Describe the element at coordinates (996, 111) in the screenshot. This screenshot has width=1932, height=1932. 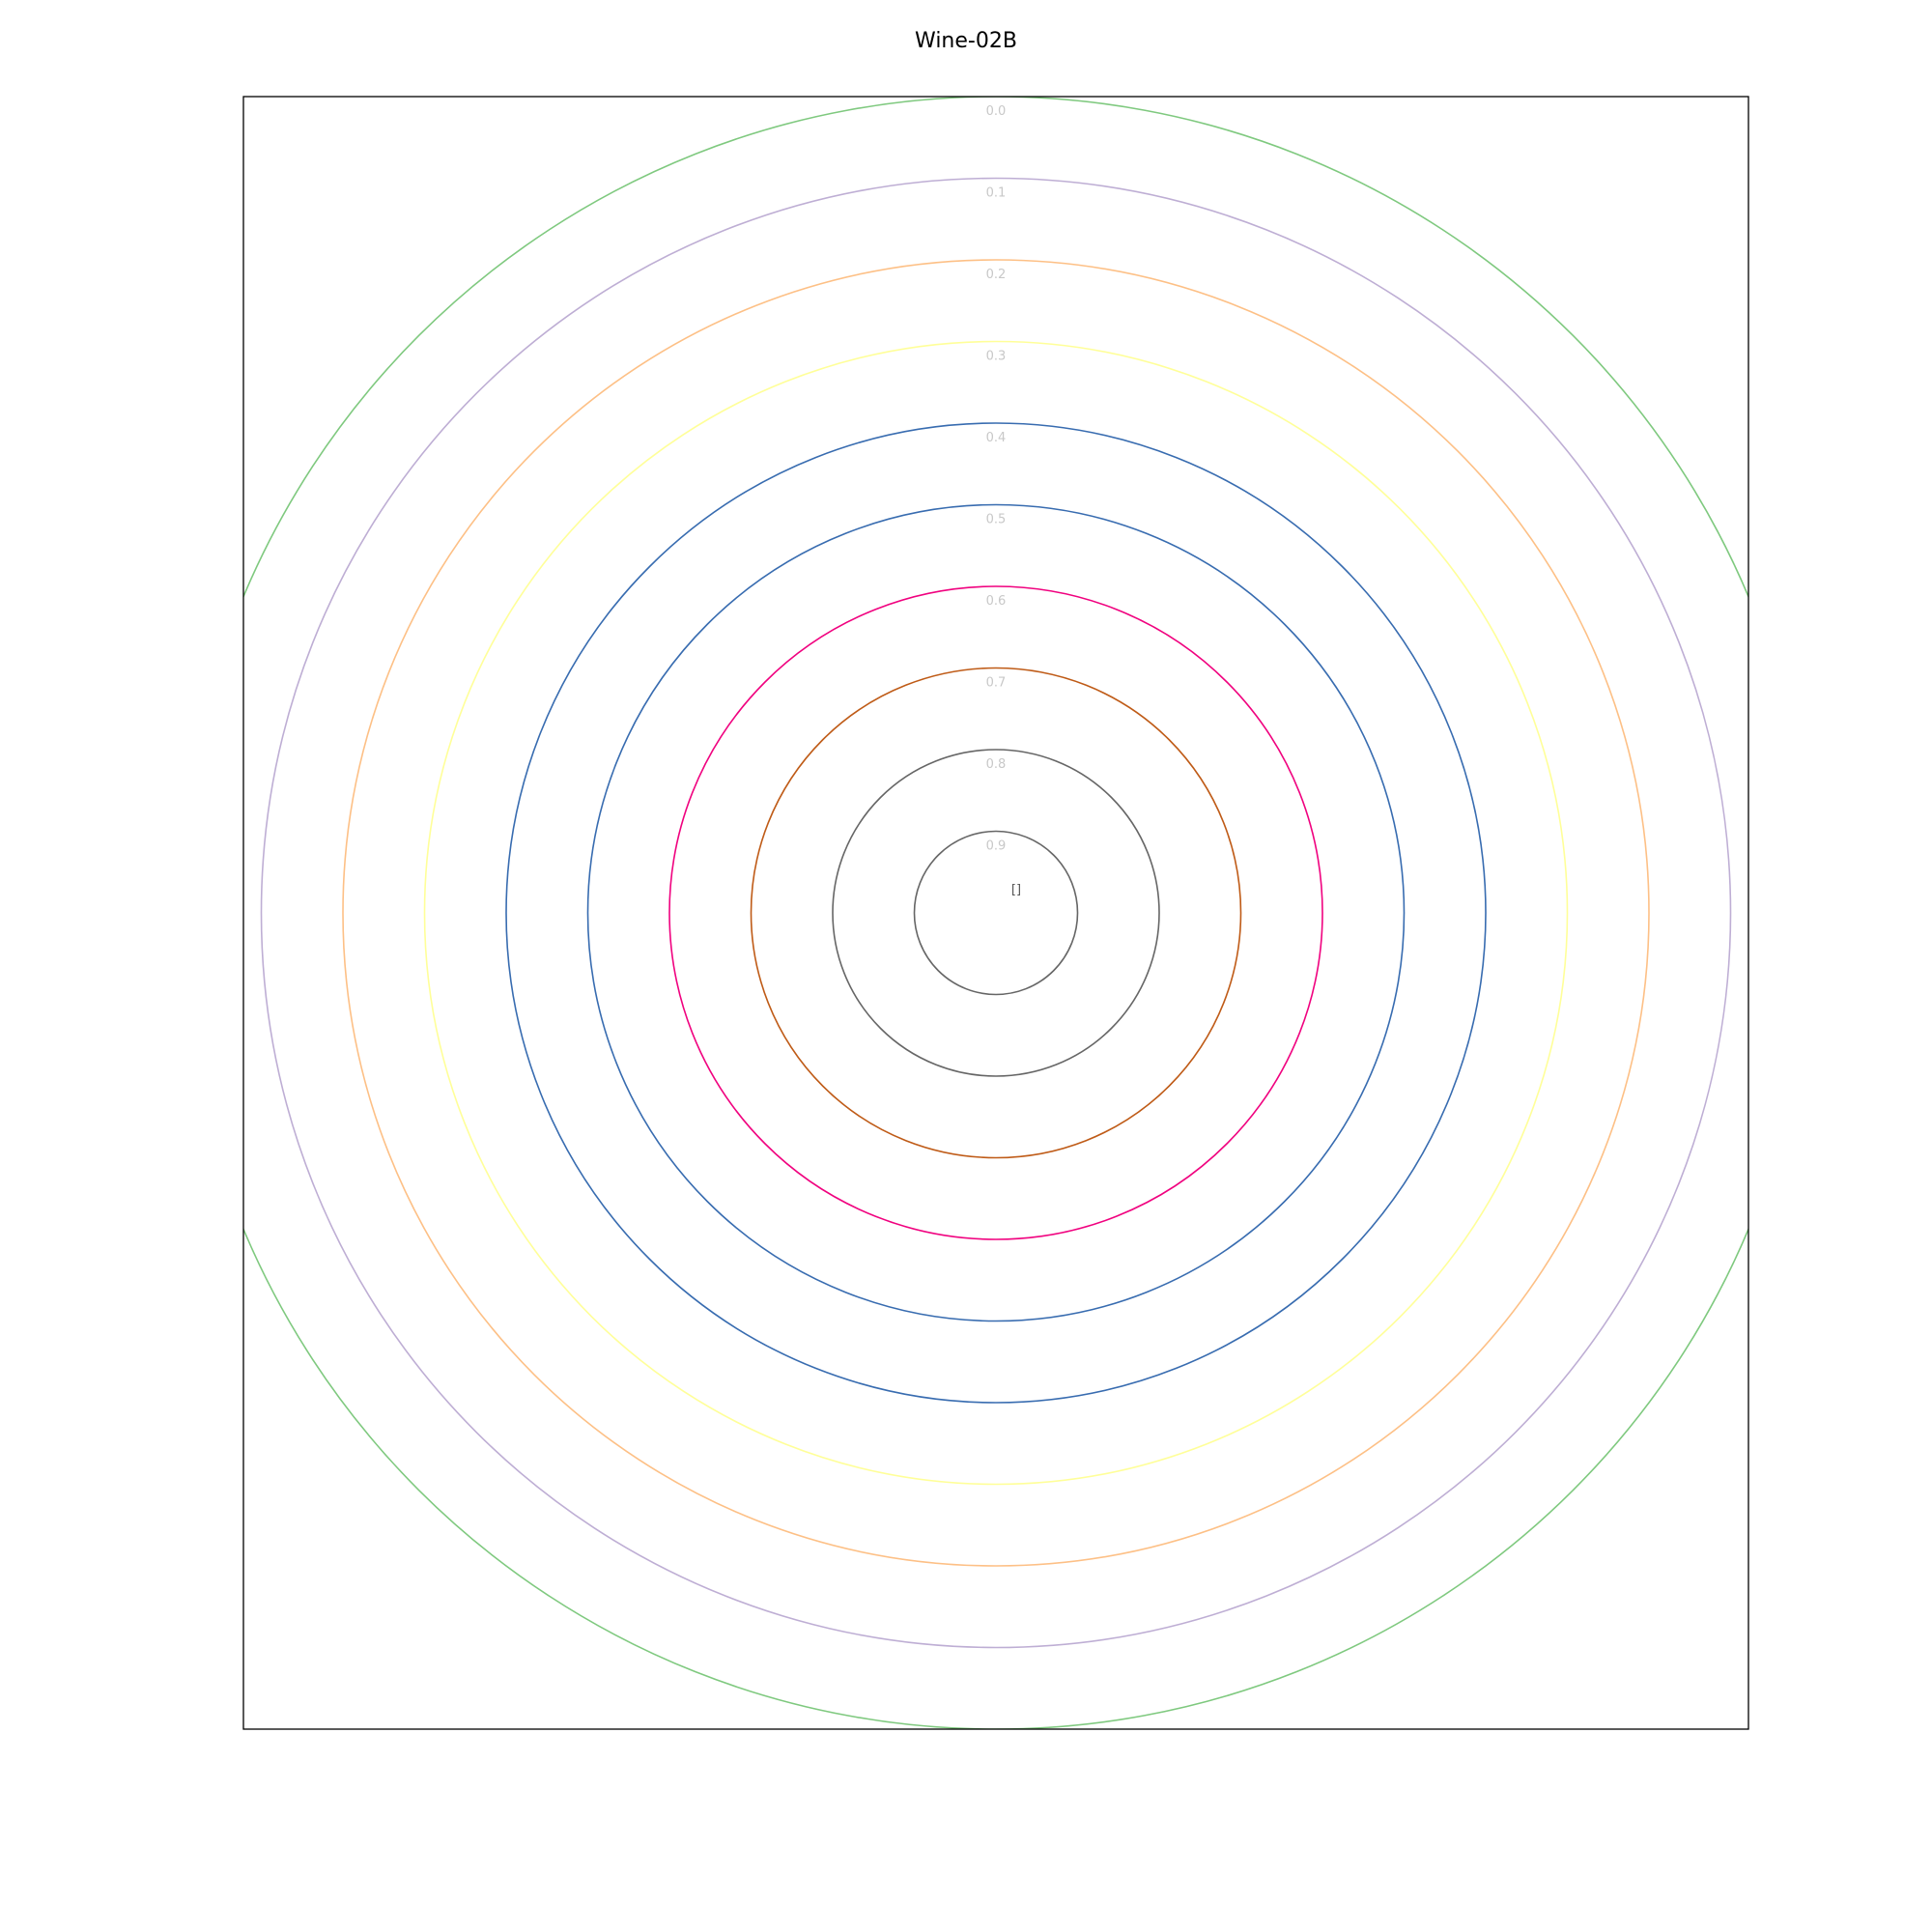
I see `ring-label-0-0: 0.0` at that location.